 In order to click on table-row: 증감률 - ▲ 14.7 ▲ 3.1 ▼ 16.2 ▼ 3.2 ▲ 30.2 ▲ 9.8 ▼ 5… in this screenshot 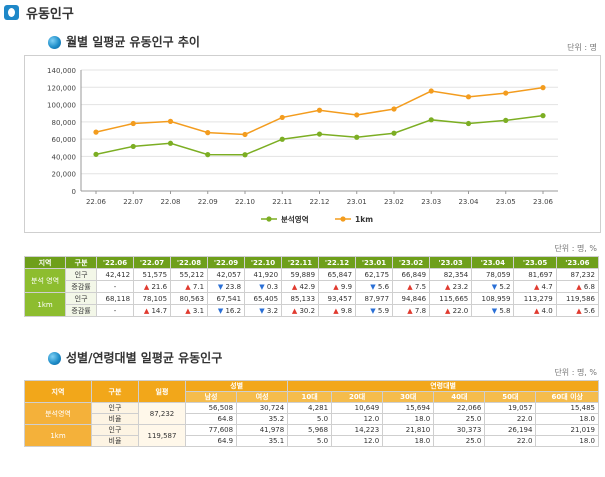, I will do `click(312, 310)`.